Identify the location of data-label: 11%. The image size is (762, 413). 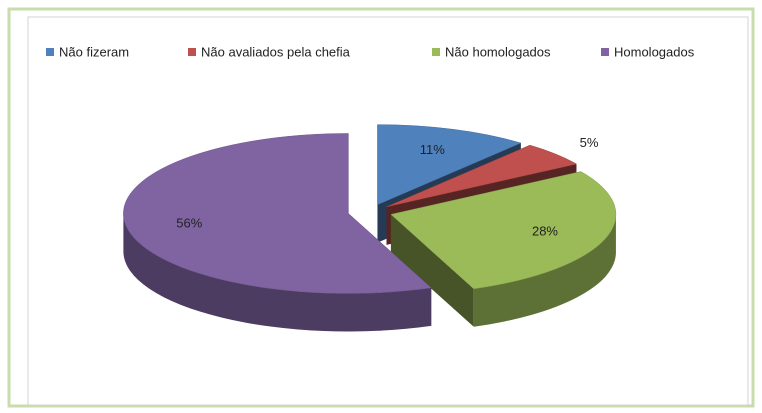
(432, 149).